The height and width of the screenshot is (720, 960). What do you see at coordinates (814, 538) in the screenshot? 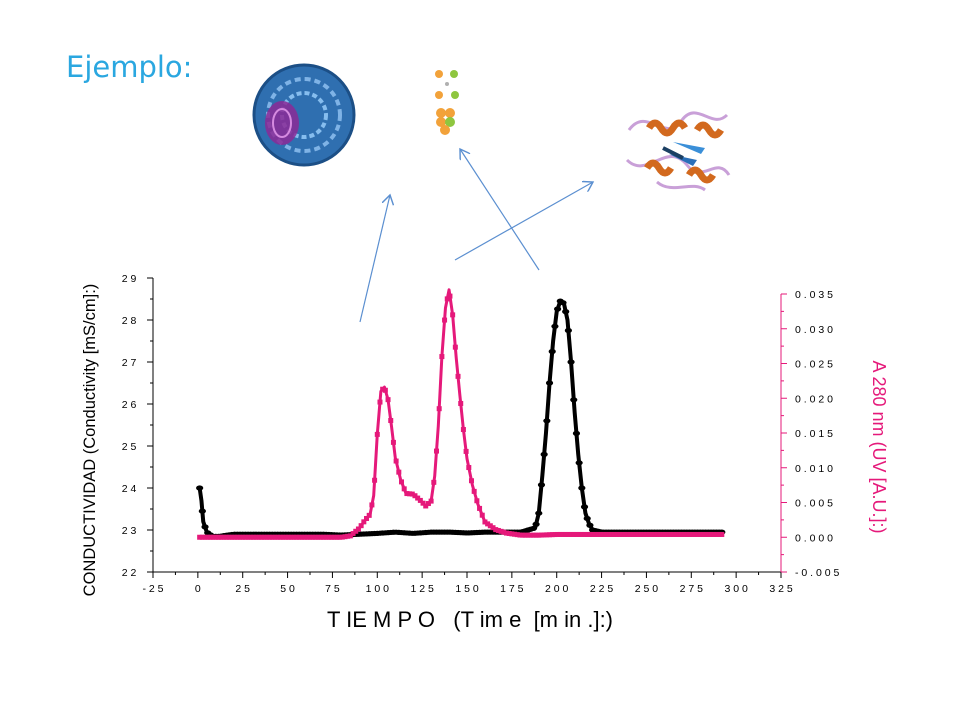
I see `y-right-tick-label: 0 . 0 0 0` at bounding box center [814, 538].